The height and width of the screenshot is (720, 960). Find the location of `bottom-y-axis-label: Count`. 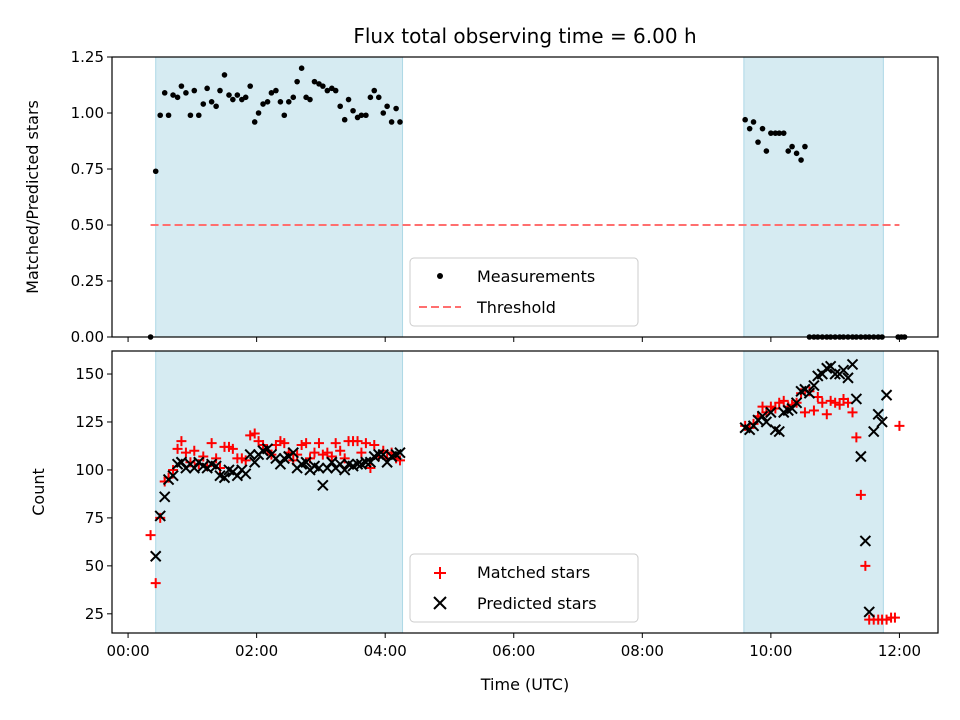

bottom-y-axis-label: Count is located at coordinates (38, 492).